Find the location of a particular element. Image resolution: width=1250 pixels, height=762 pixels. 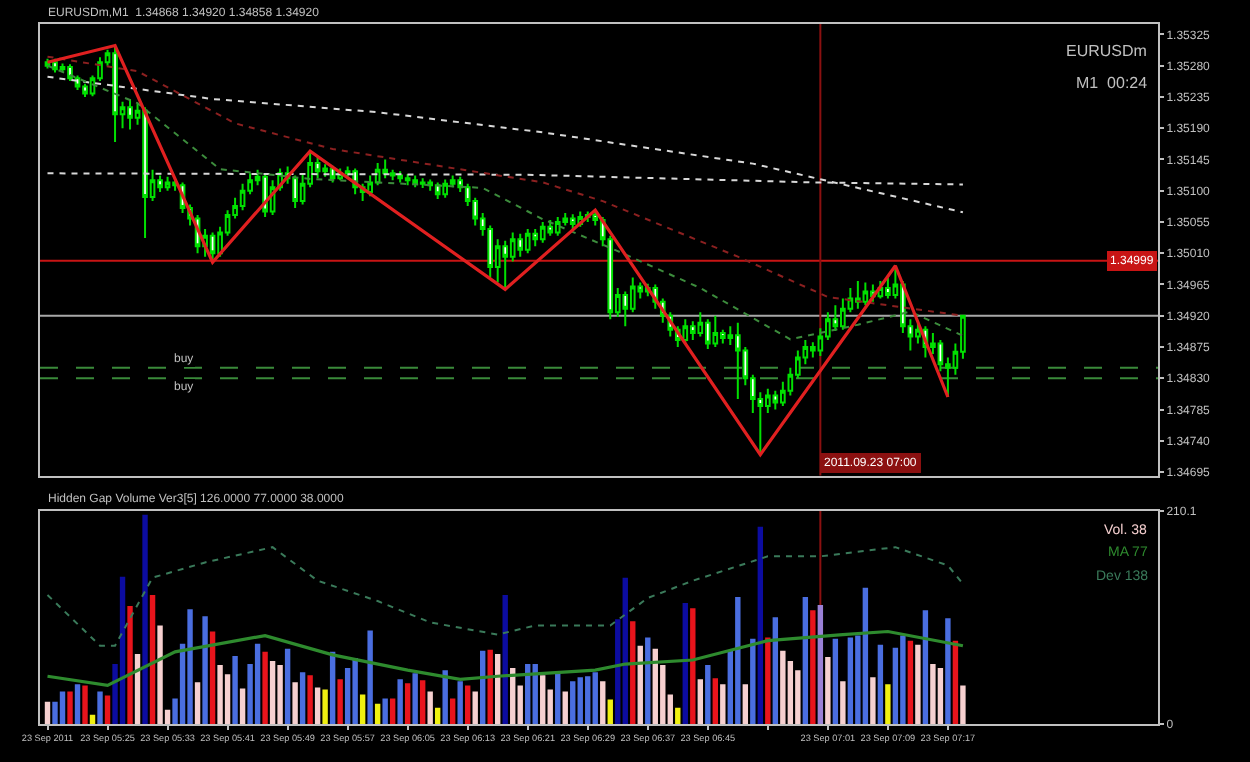

annotation: EURUSDm is located at coordinates (1107, 51).